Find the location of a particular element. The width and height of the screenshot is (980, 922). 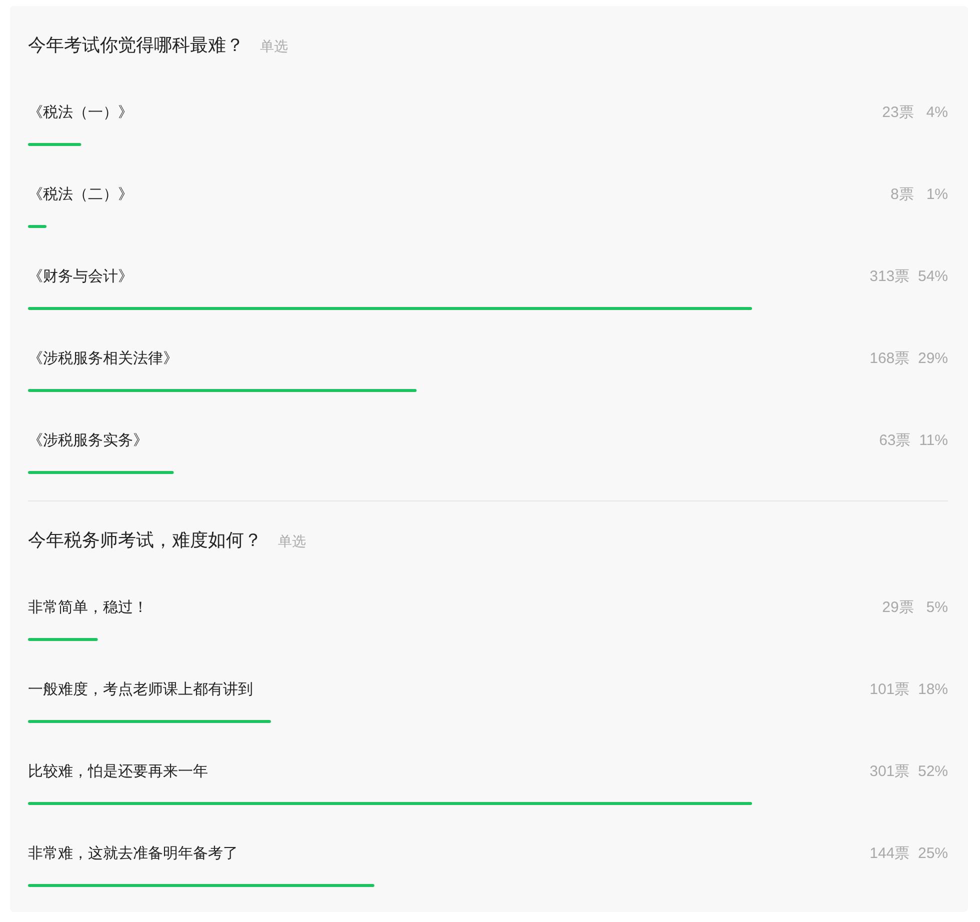

y-tick-label: 比较难，怕是还要再来一年 is located at coordinates (118, 771).